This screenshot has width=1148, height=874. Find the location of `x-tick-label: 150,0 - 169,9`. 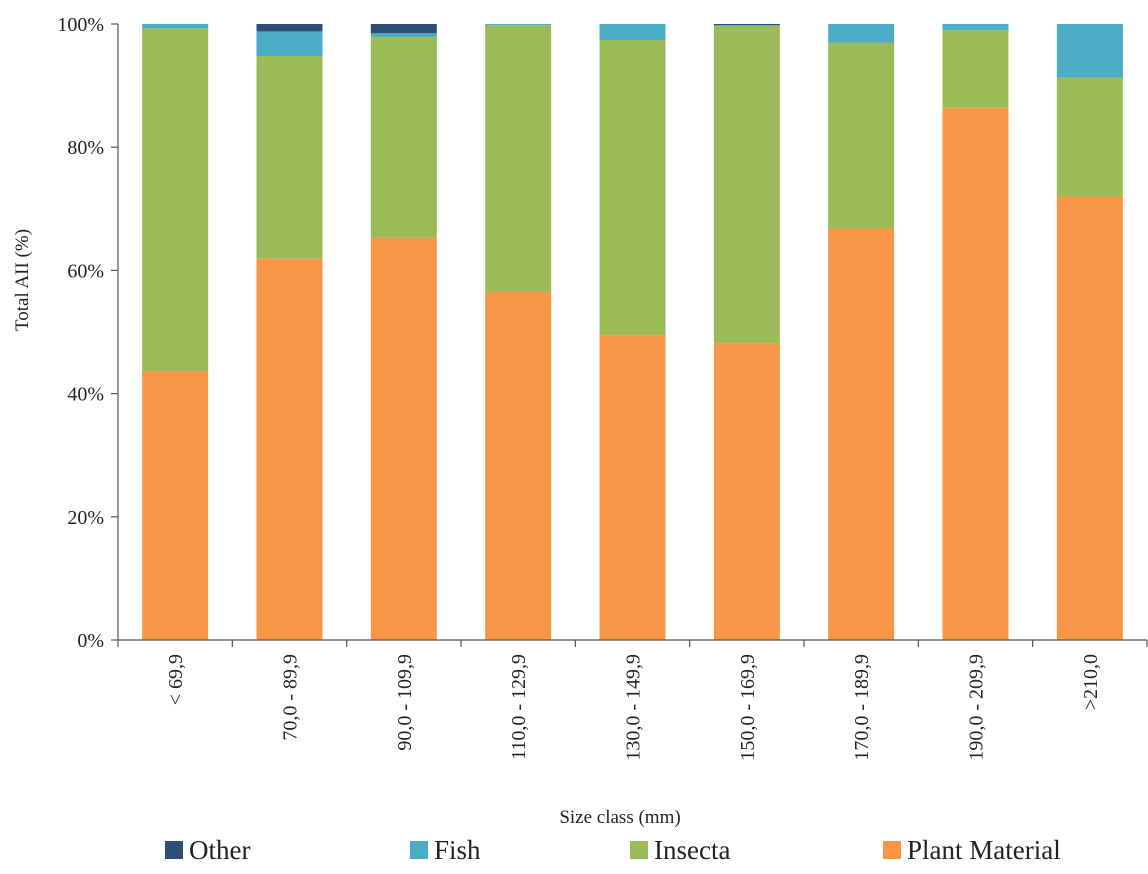

x-tick-label: 150,0 - 169,9 is located at coordinates (748, 707).